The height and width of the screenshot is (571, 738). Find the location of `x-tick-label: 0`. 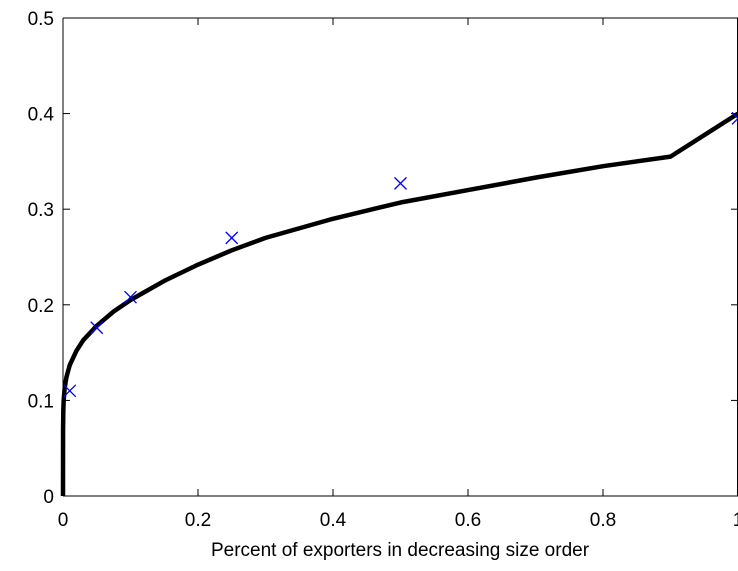

x-tick-label: 0 is located at coordinates (63, 520).